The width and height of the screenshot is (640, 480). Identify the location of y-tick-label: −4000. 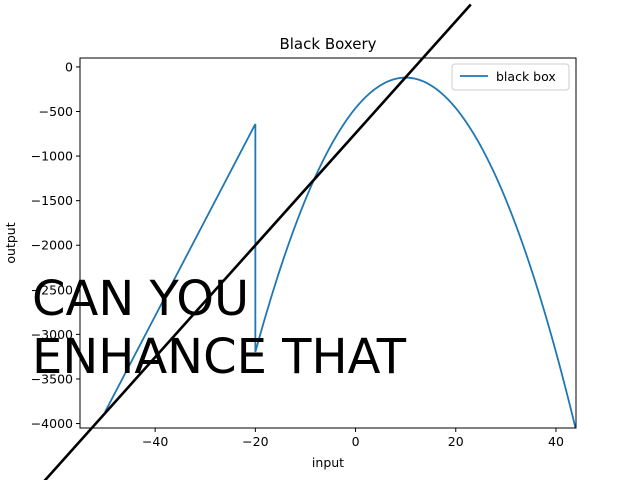
(52, 423).